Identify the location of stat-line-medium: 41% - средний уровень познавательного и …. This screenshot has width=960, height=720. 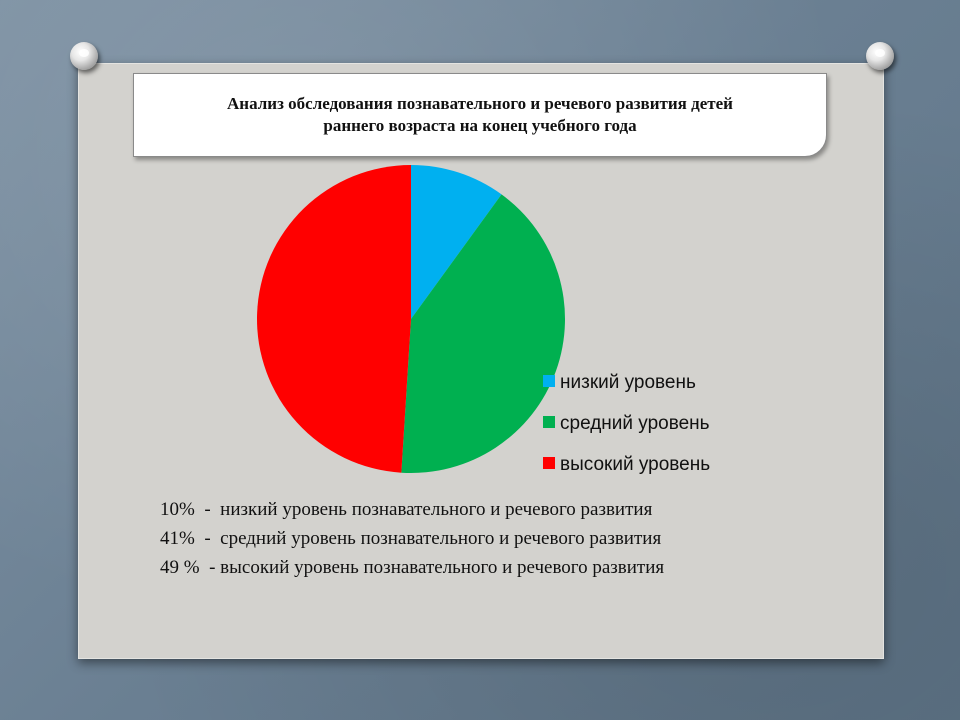
(411, 538).